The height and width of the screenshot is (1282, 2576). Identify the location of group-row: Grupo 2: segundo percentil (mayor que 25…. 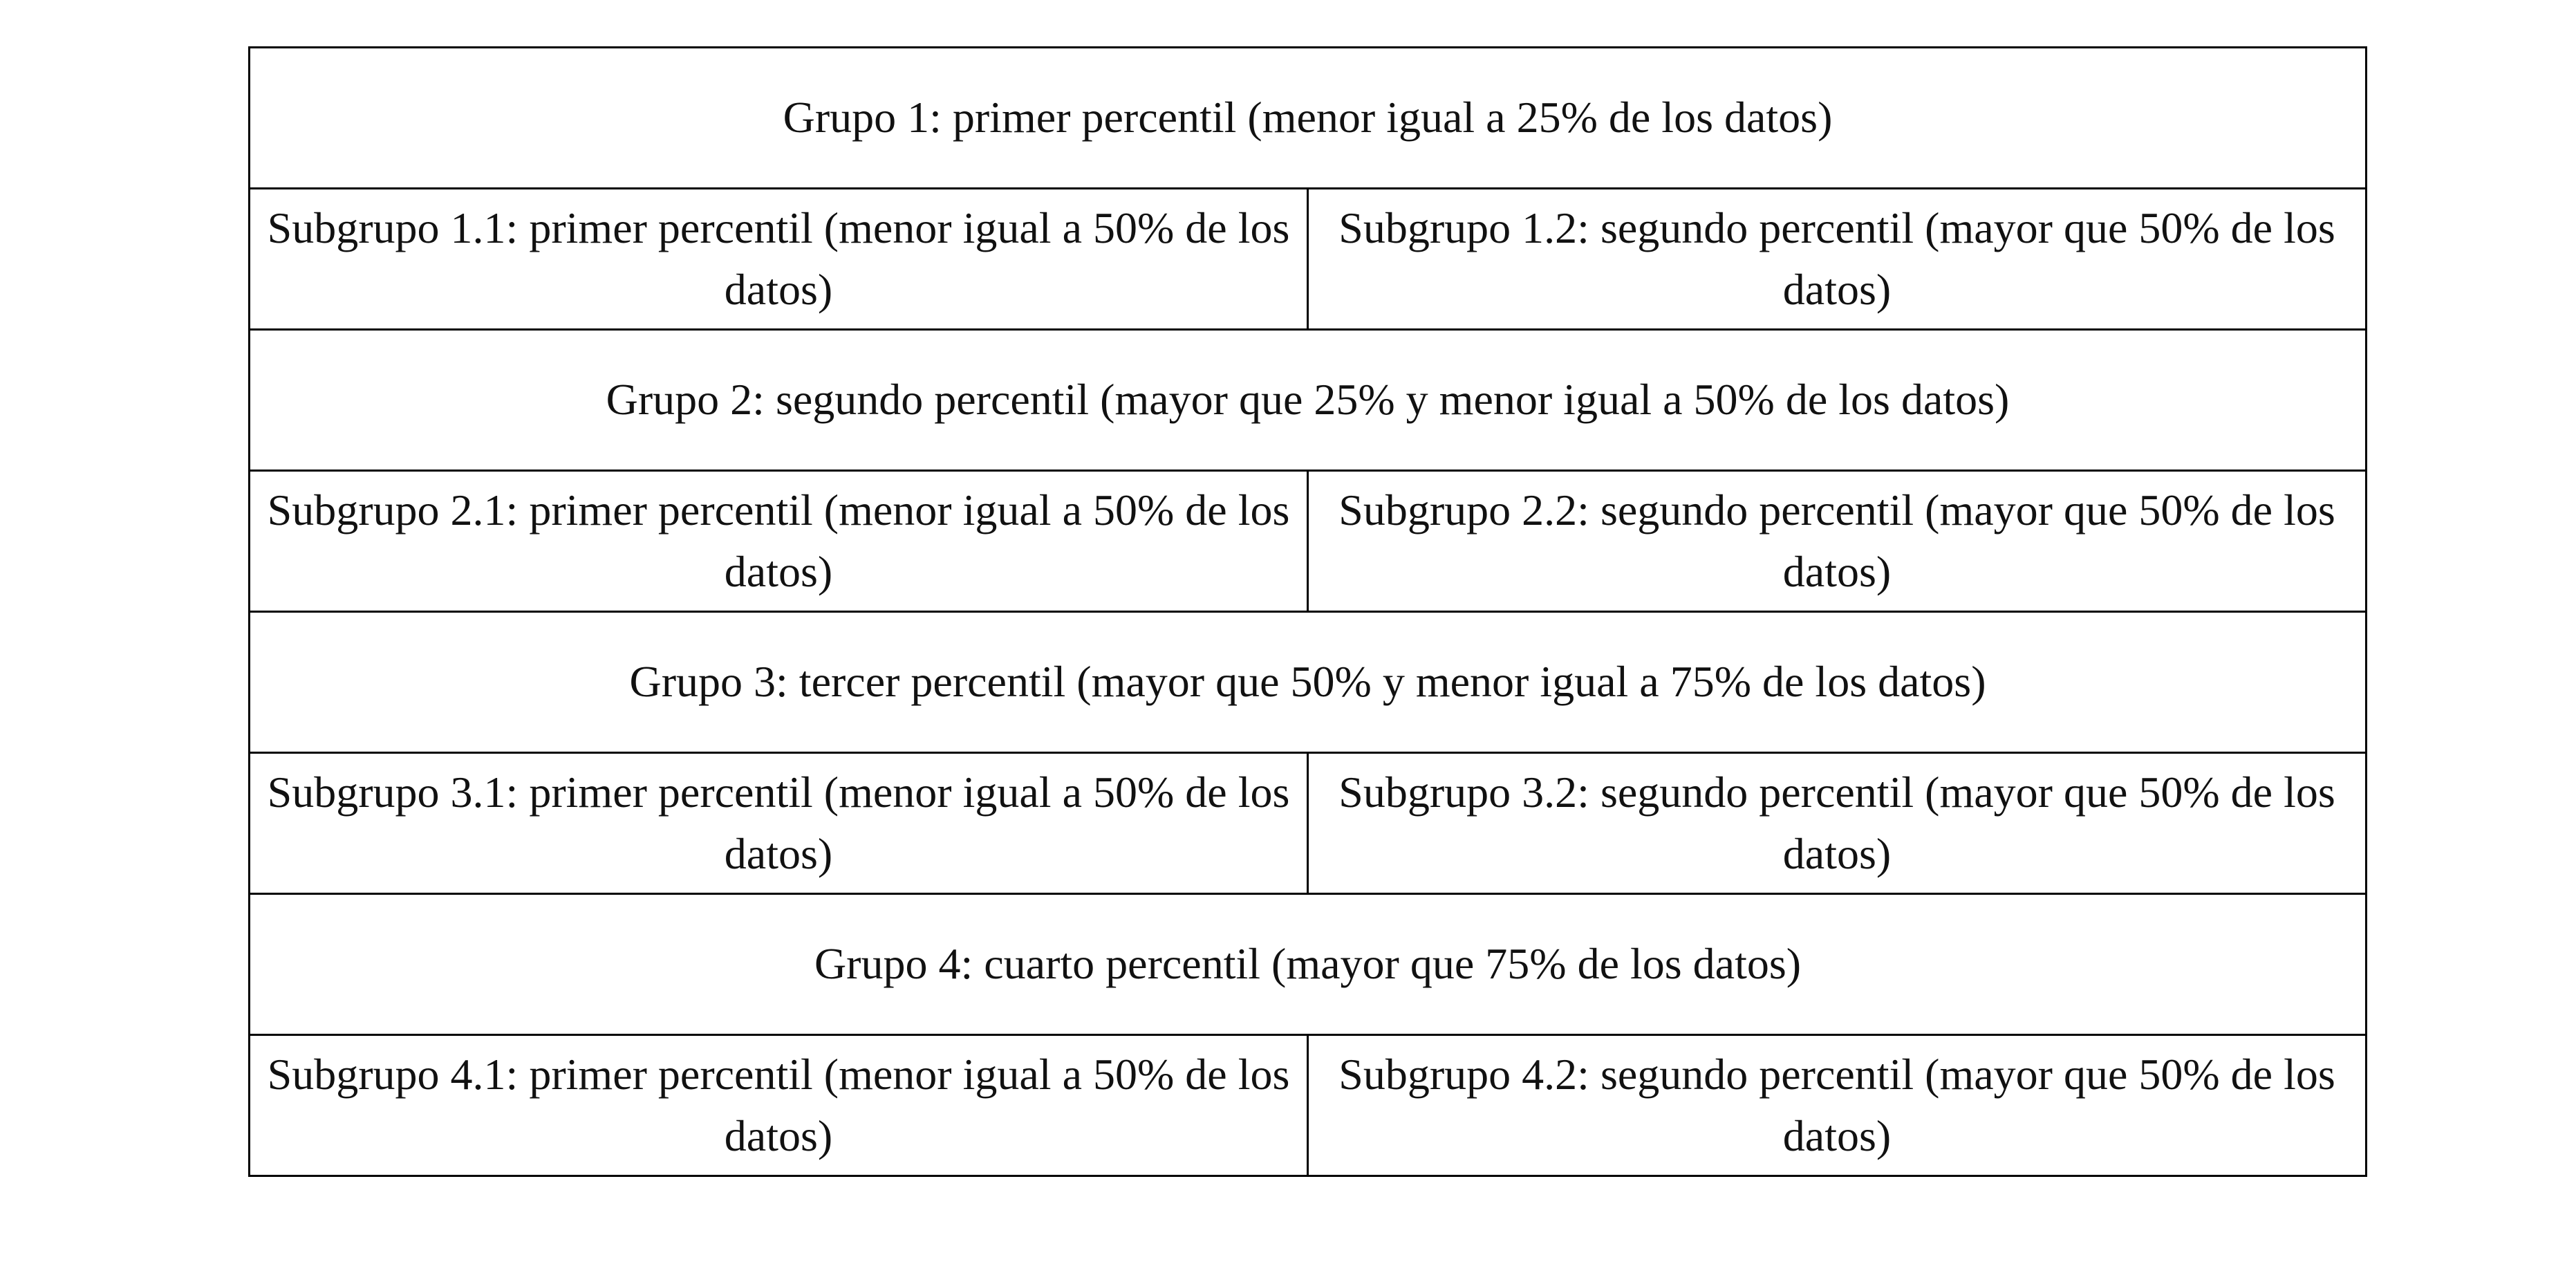
(1307, 400).